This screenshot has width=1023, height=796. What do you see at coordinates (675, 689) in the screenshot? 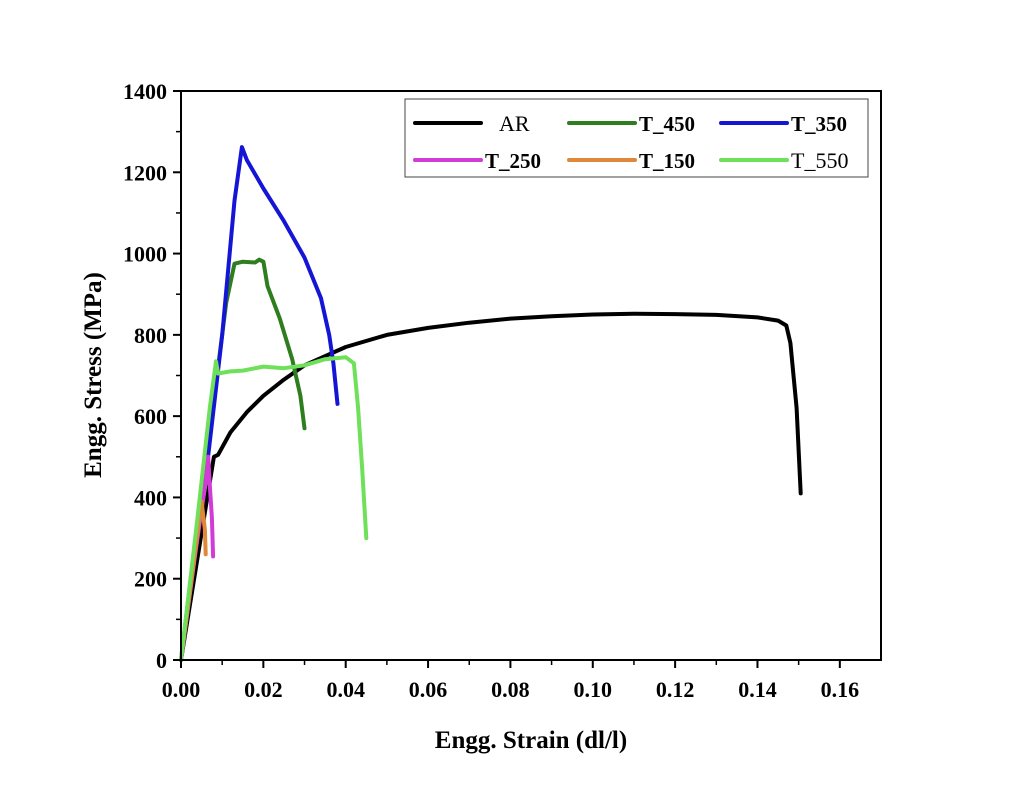
I see `x-tick-label: 0.12` at bounding box center [675, 689].